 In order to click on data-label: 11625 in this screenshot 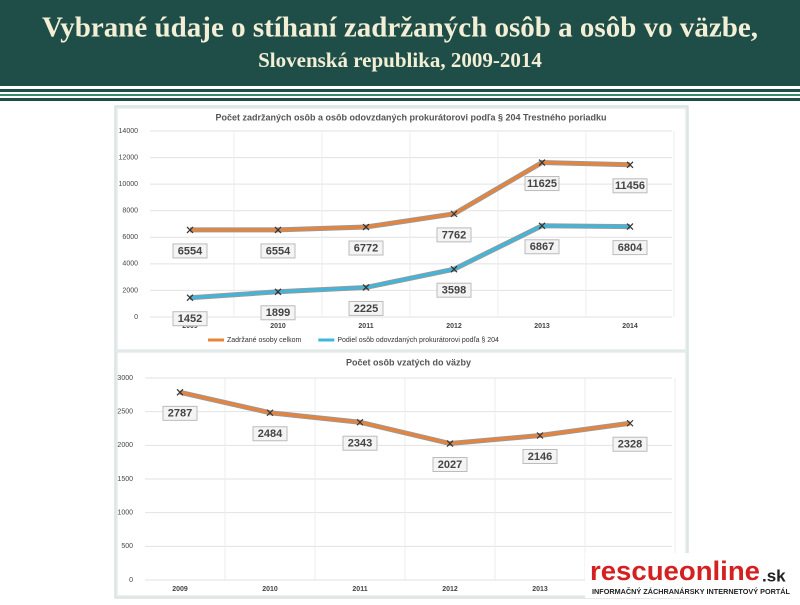, I will do `click(542, 184)`.